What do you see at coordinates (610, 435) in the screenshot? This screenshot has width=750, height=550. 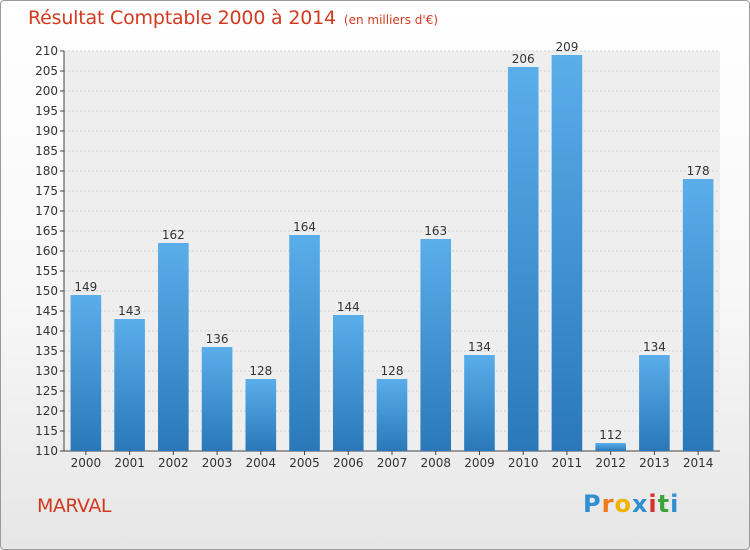 I see `bar-value-label: 112` at bounding box center [610, 435].